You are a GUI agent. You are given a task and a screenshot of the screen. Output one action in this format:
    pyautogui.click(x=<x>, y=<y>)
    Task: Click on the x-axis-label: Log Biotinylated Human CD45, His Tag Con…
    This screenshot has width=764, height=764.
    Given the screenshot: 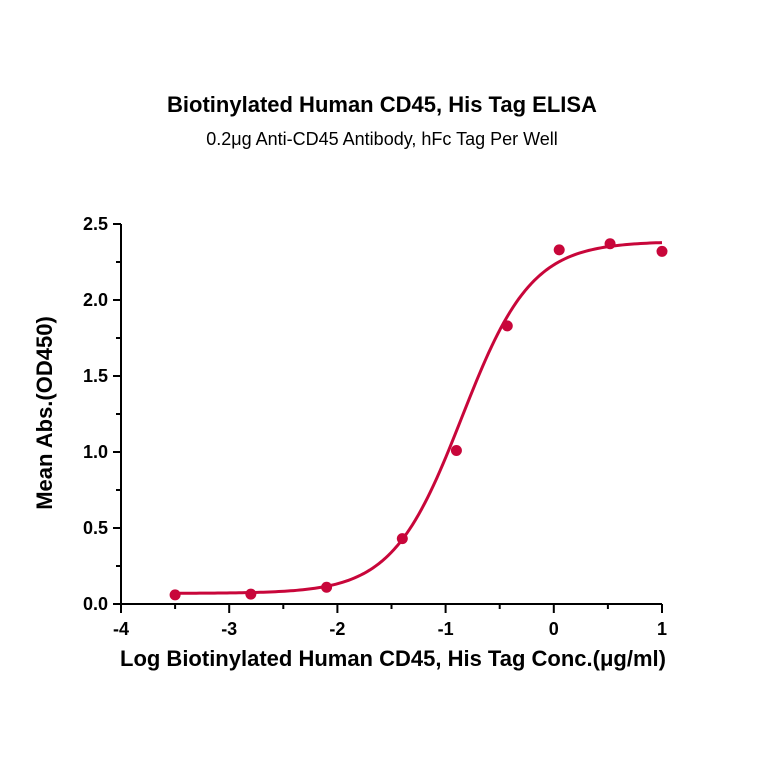 What is the action you would take?
    pyautogui.click(x=393, y=658)
    